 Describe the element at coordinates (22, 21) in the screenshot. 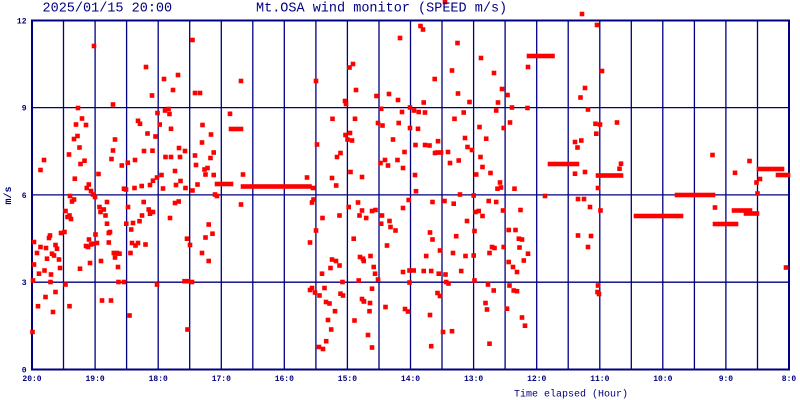

I see `svg-text: 12` at that location.